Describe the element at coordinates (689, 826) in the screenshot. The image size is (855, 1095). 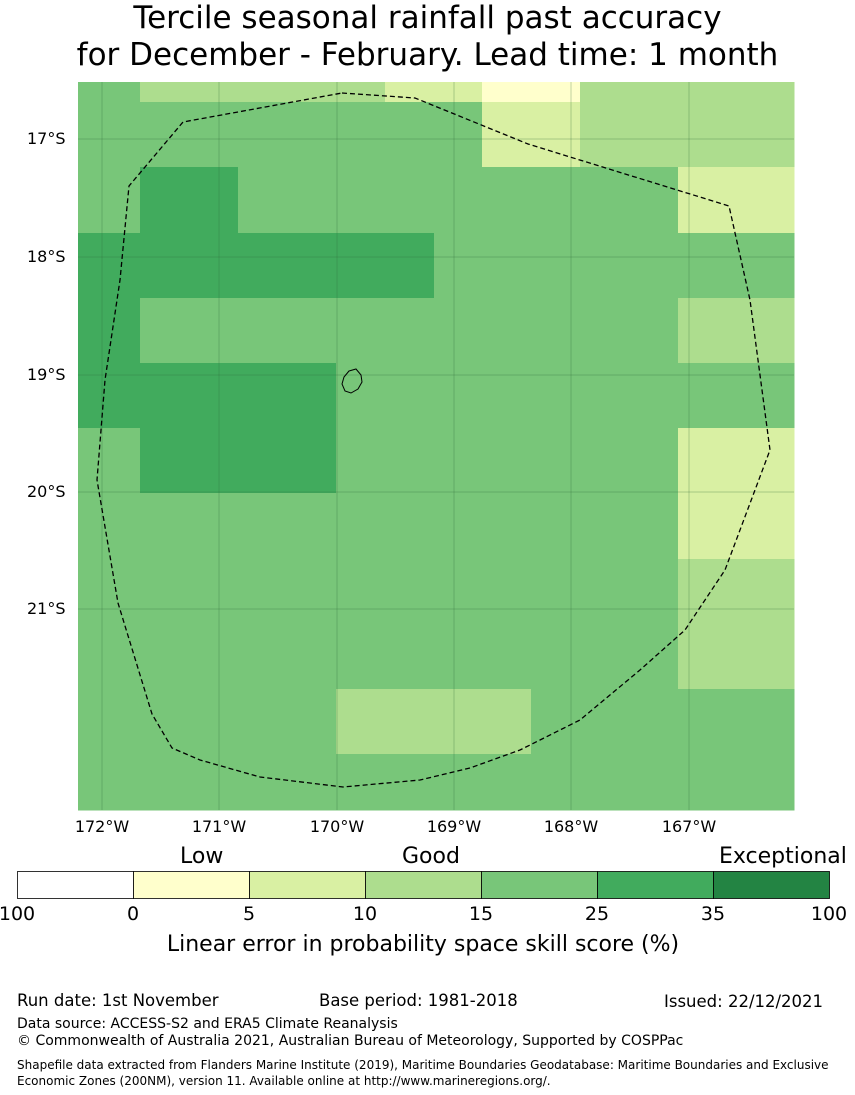
I see `lon-label-167w: 167°W` at that location.